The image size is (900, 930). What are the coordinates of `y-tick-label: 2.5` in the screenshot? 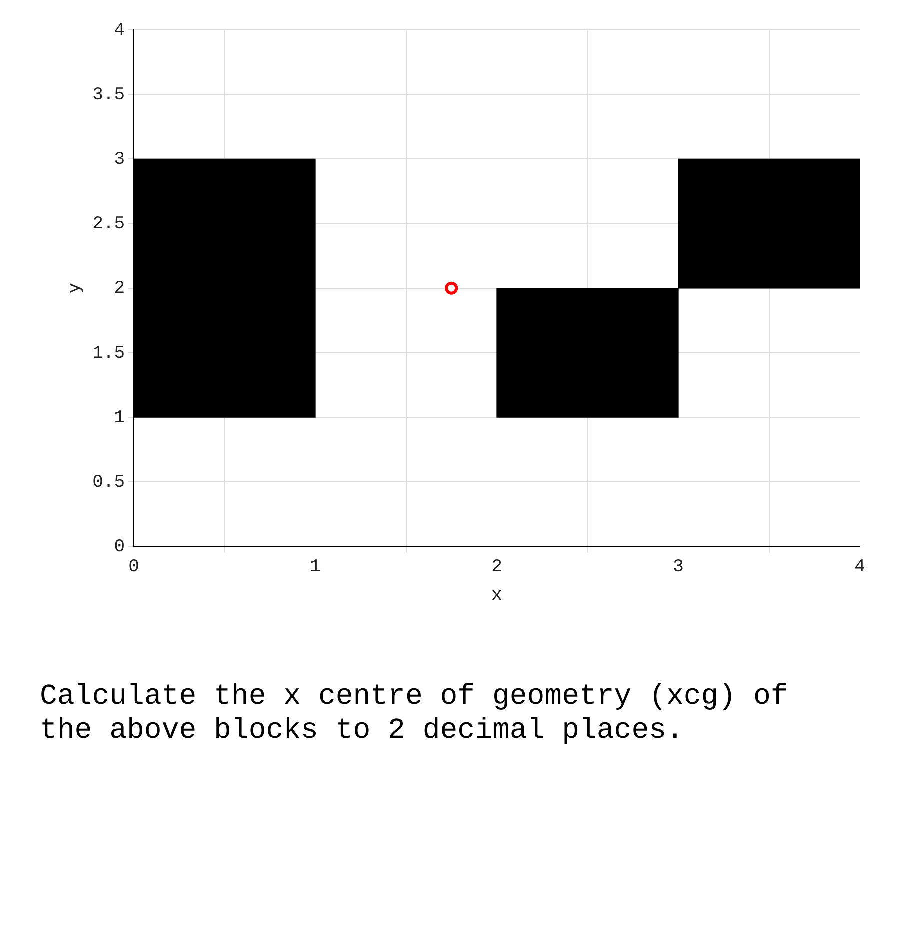 It's located at (109, 224).